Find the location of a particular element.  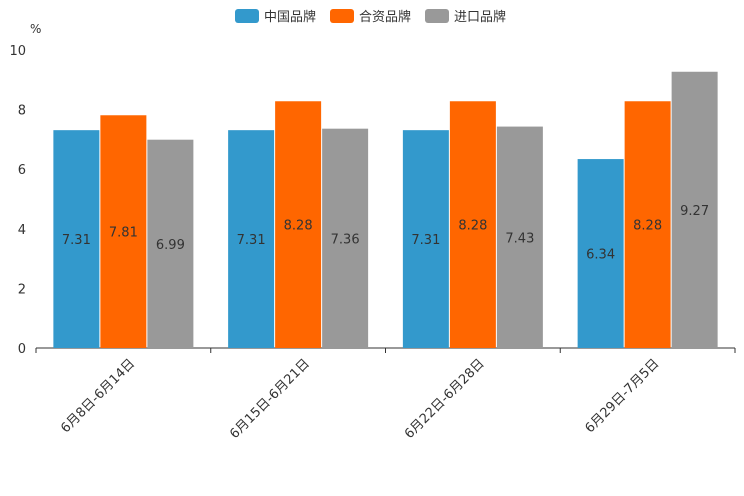

bar-value-label: 7.81 is located at coordinates (123, 233).